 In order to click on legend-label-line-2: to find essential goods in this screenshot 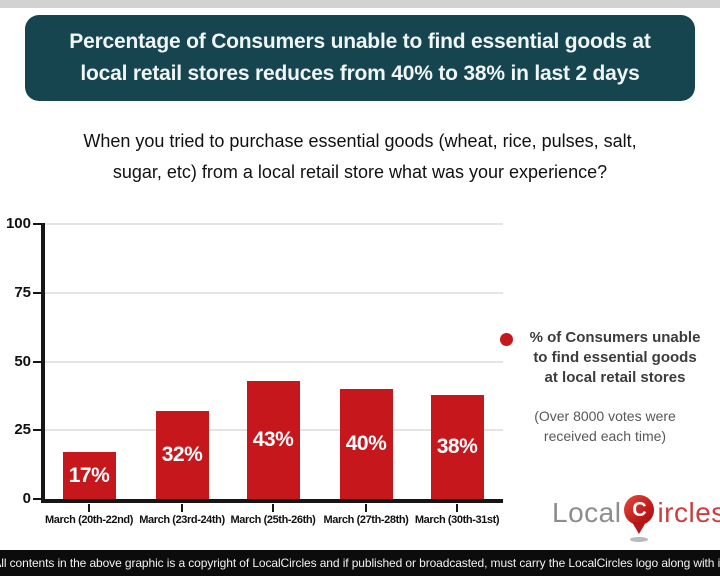, I will do `click(615, 357)`.